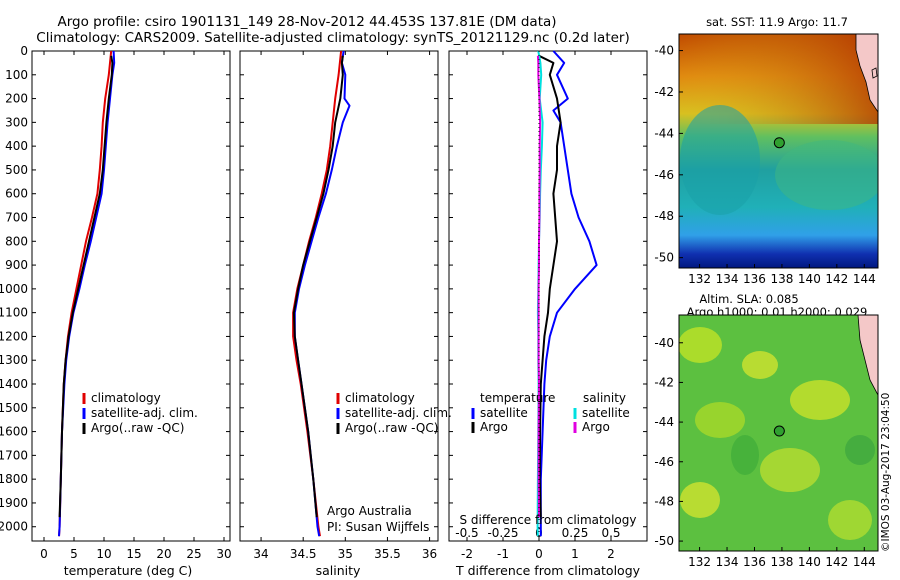 This screenshot has width=900, height=580. I want to click on ytick-label: 400, so click(16, 146).